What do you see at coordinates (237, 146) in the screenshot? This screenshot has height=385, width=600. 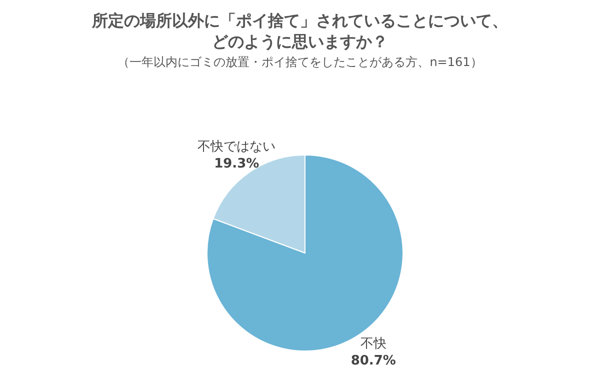 I see `slice-label: 不快ではない` at bounding box center [237, 146].